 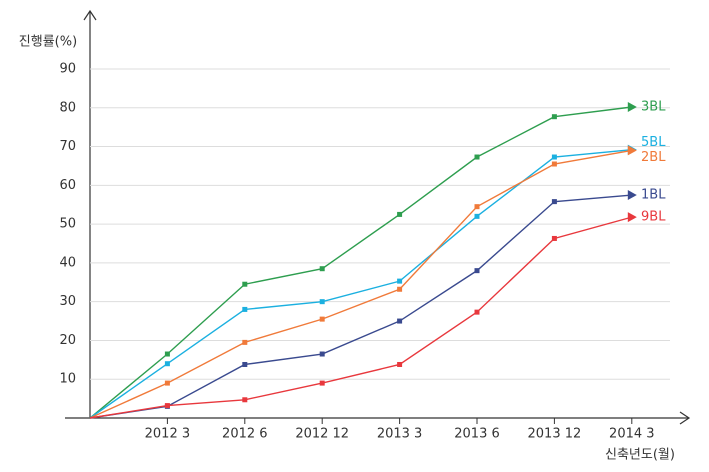 I want to click on x-tick-label: 2014 3, so click(x=632, y=434).